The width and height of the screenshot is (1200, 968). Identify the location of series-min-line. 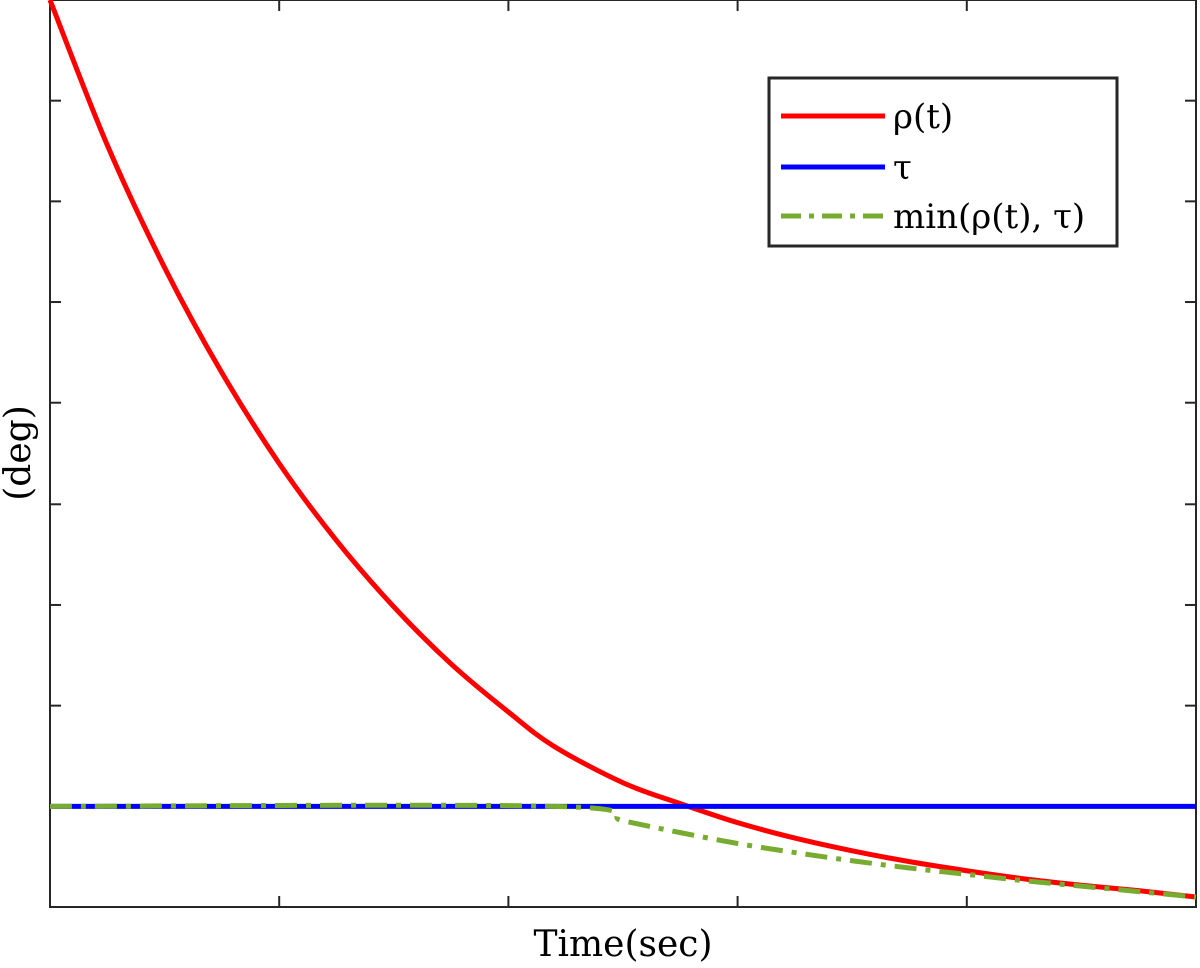
(623, 851).